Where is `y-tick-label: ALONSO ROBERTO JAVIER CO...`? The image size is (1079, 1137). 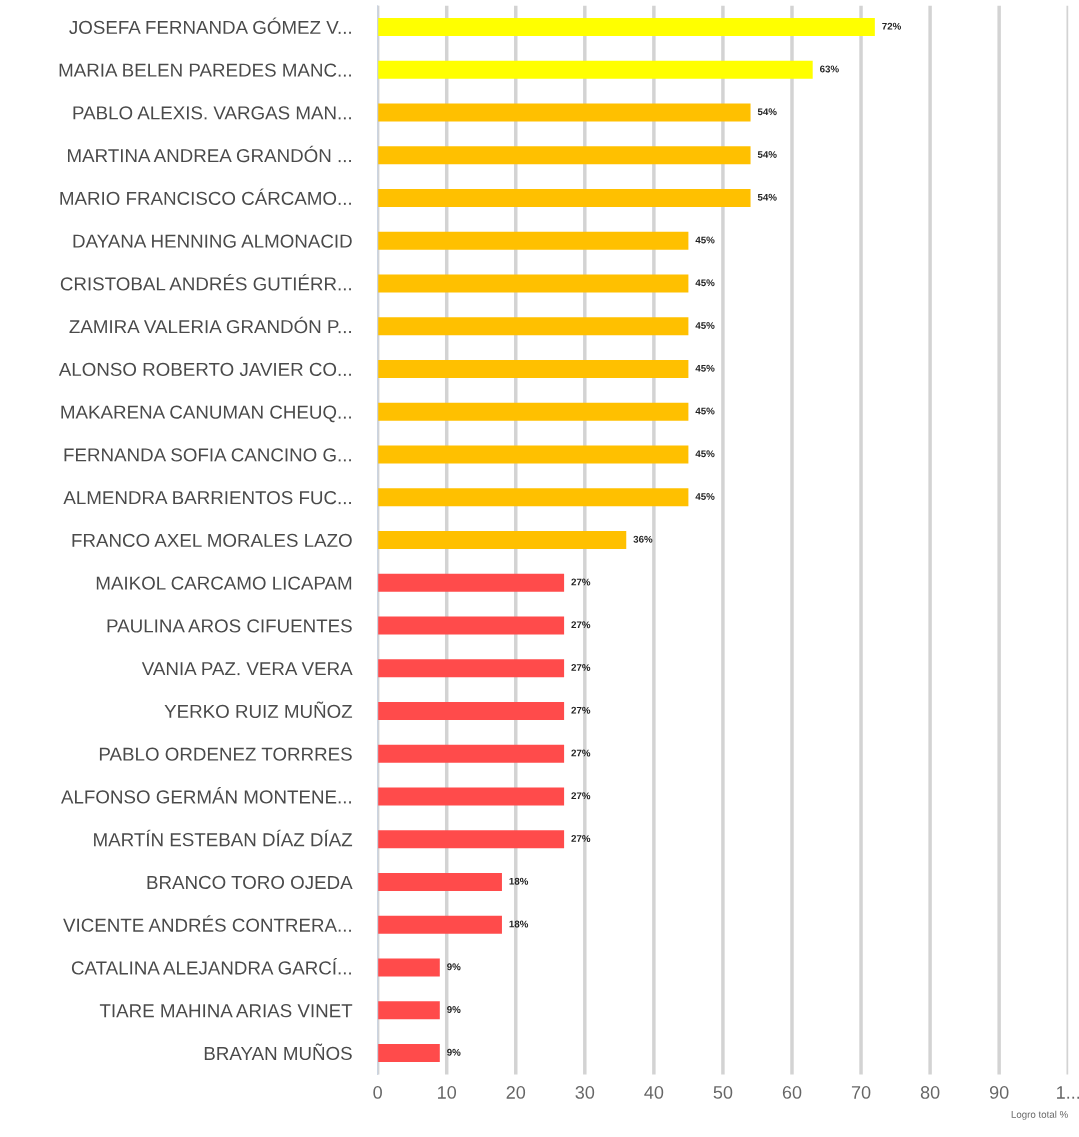 y-tick-label: ALONSO ROBERTO JAVIER CO... is located at coordinates (204, 369).